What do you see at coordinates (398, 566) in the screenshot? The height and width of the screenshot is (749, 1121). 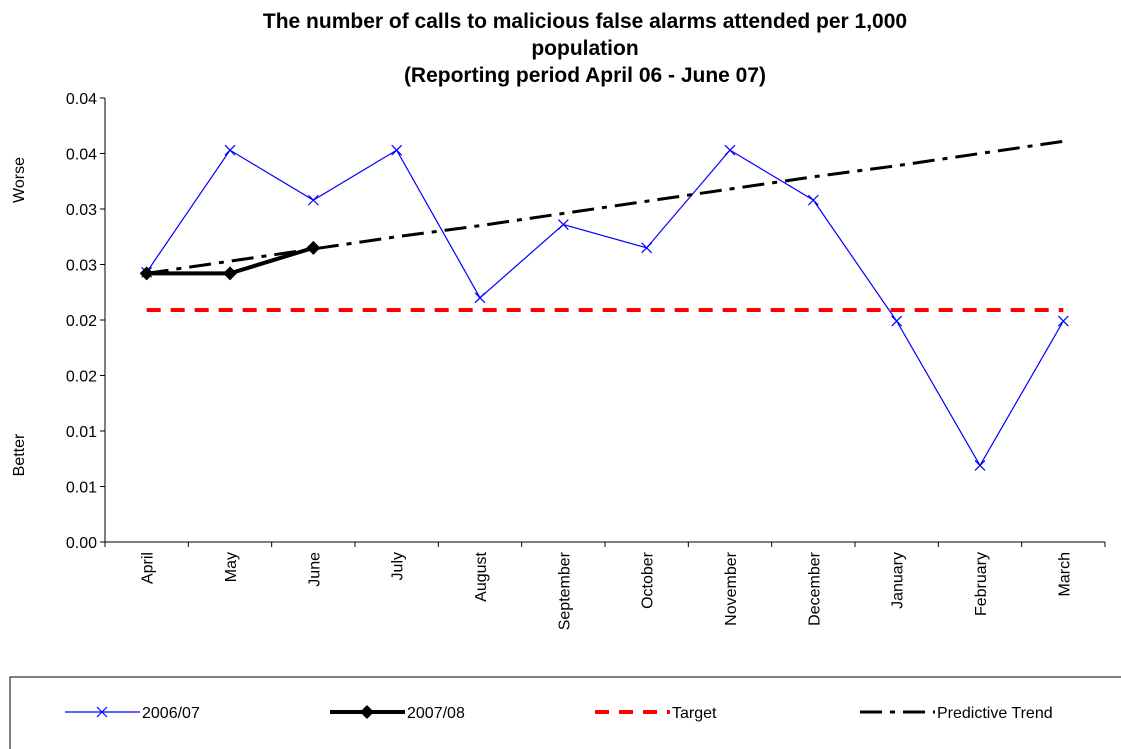 I see `x-tick-label: July` at bounding box center [398, 566].